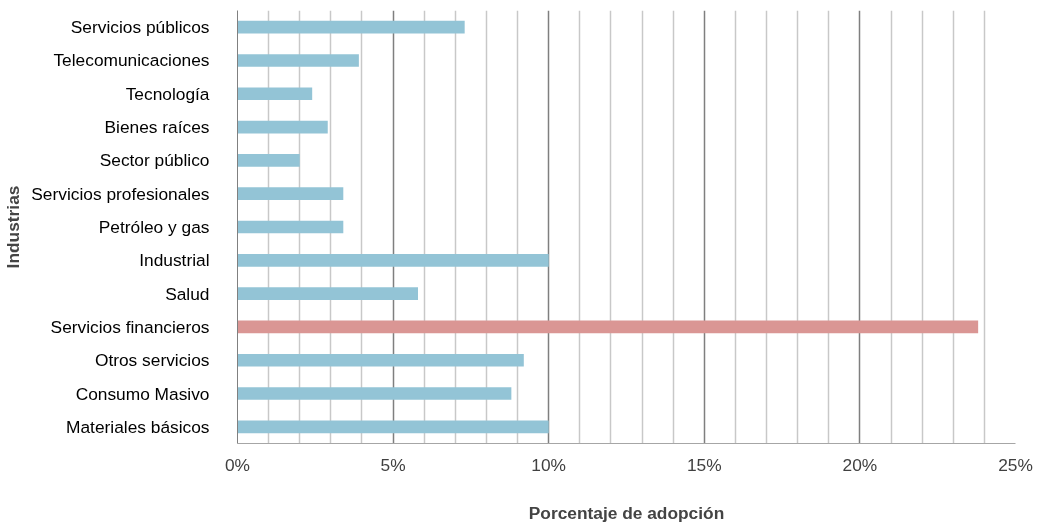 This screenshot has width=1047, height=532. Describe the element at coordinates (131, 60) in the screenshot. I see `y-tick-label: Telecomunicaciones` at that location.